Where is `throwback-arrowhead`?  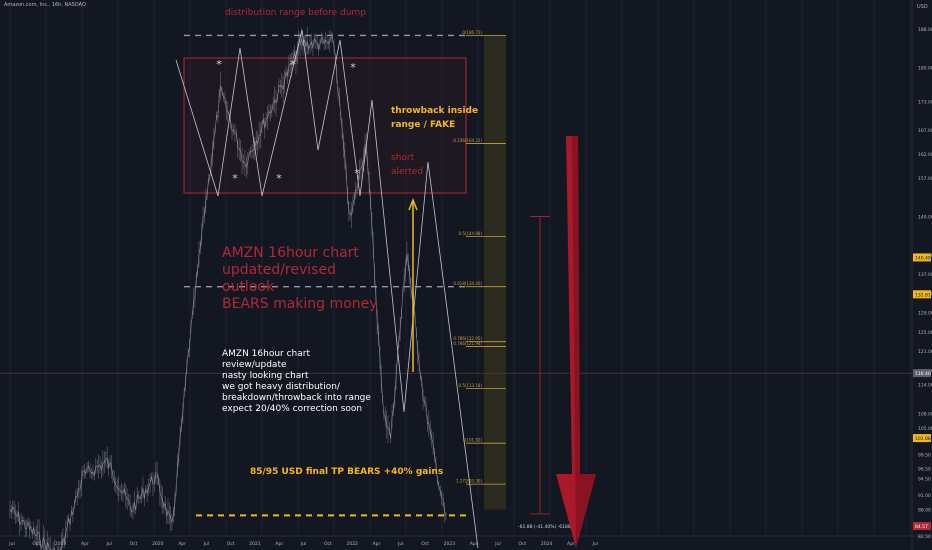 throwback-arrowhead is located at coordinates (413, 204).